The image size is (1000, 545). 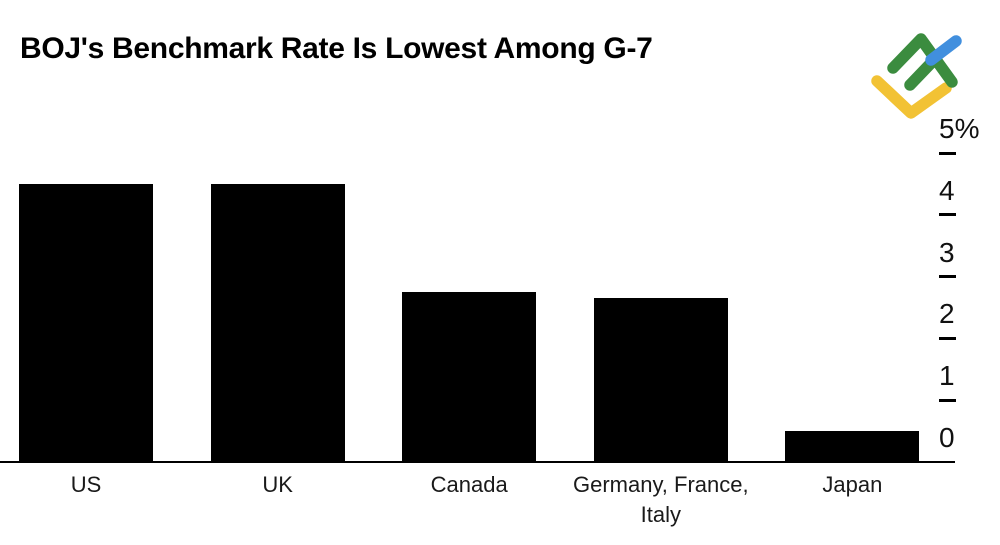 What do you see at coordinates (469, 484) in the screenshot?
I see `x-tick-label-canada: Canada` at bounding box center [469, 484].